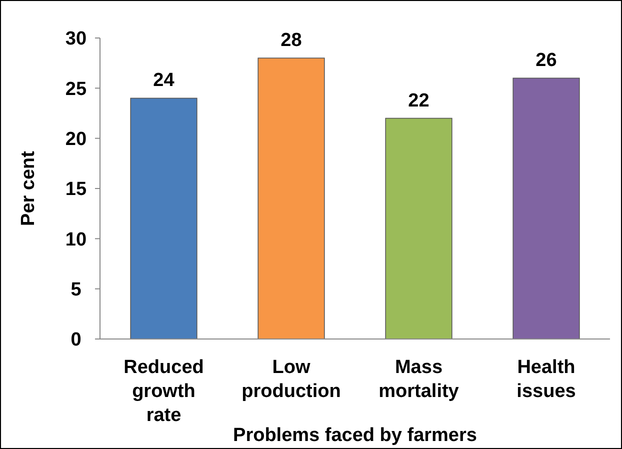 This screenshot has width=622, height=449. What do you see at coordinates (164, 391) in the screenshot?
I see `x-tick-label: Reduced growth rate` at bounding box center [164, 391].